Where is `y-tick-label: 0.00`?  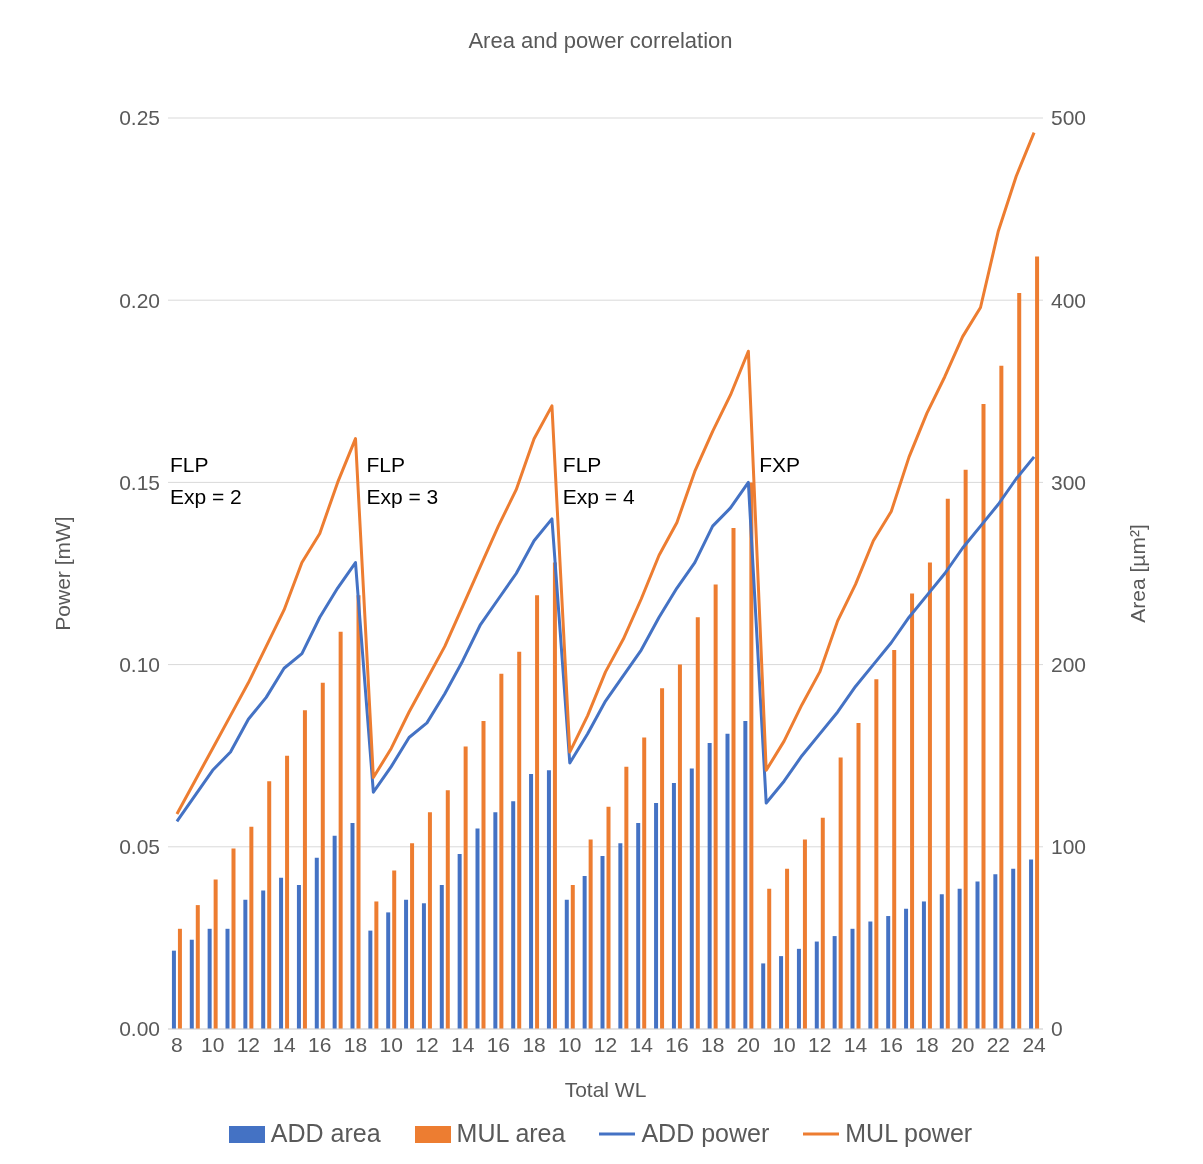 y-tick-label: 0.00 is located at coordinates (139, 1029).